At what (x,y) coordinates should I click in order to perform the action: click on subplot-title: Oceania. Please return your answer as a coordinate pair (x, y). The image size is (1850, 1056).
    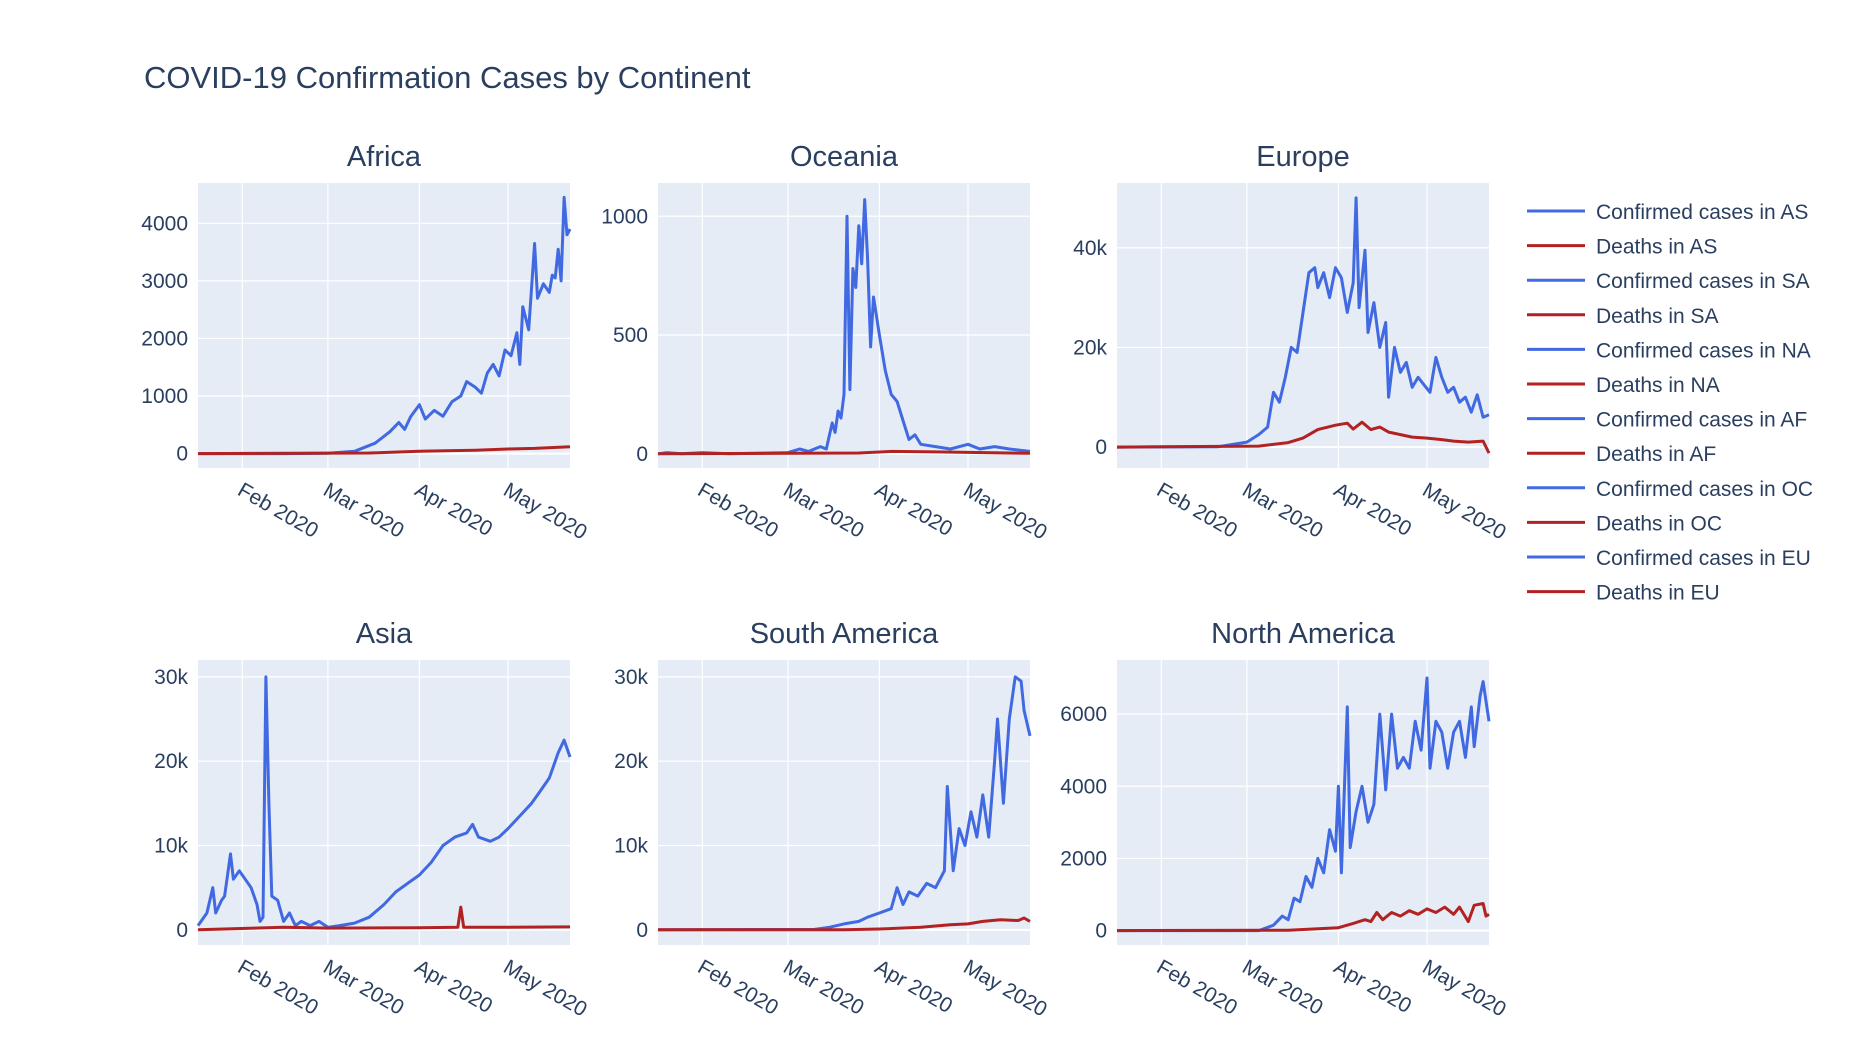
    Looking at the image, I should click on (844, 157).